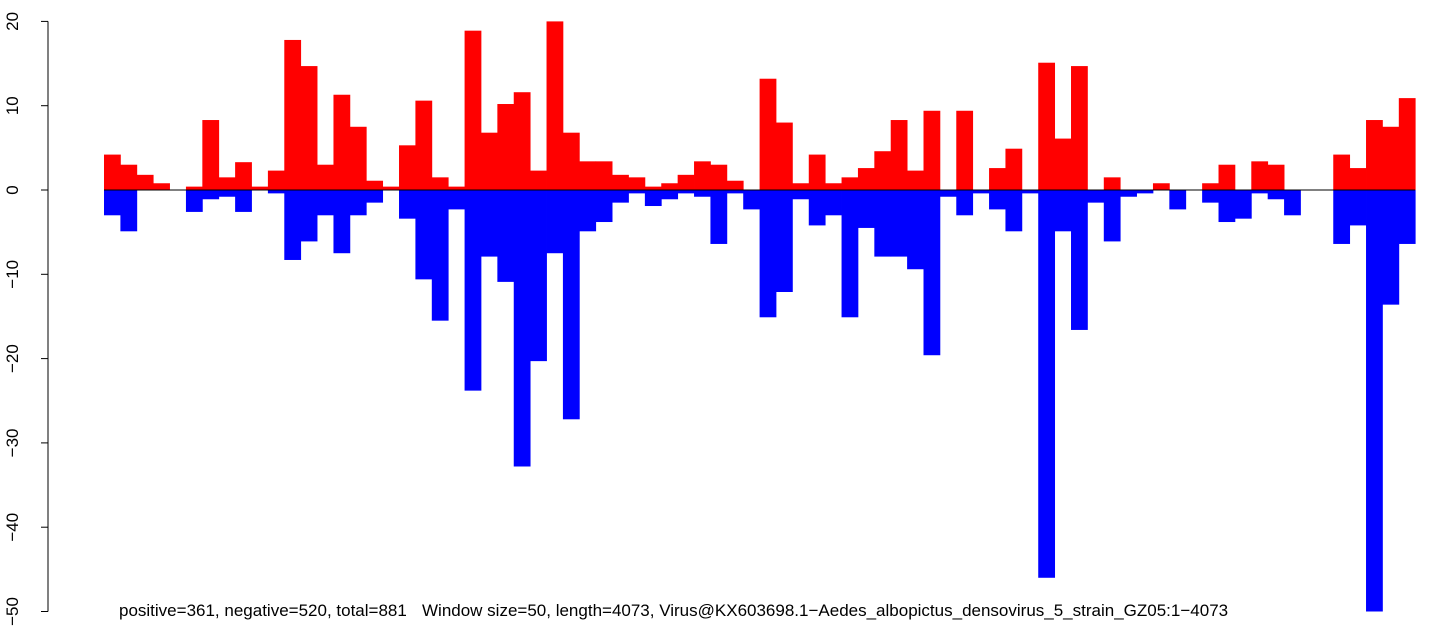  Describe the element at coordinates (12, 527) in the screenshot. I see `y-tick-label: −40` at that location.